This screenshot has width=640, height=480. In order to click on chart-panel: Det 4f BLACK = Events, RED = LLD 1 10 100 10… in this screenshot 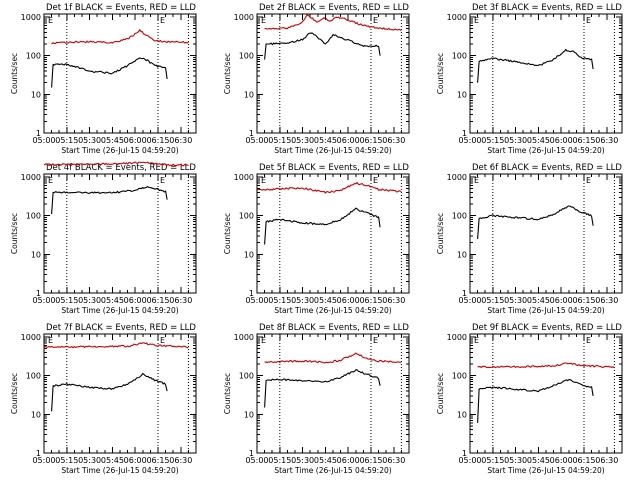, I will do `click(103, 238)`.